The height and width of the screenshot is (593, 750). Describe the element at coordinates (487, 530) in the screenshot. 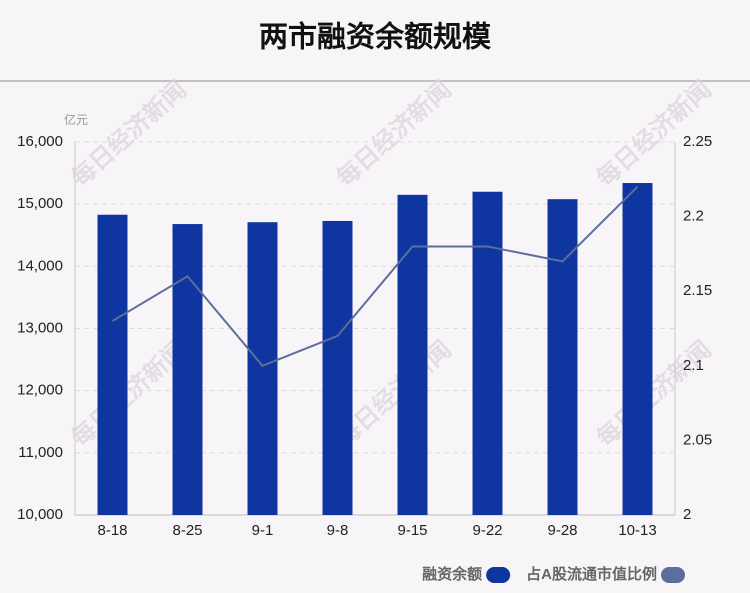

I see `x-tick-label: 9-22` at that location.